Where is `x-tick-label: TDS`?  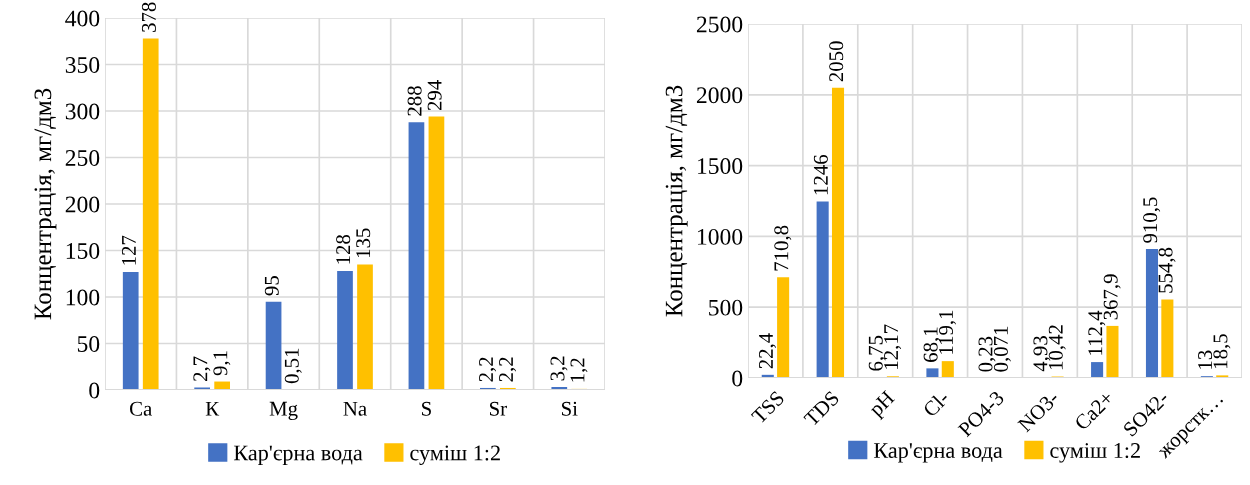
x-tick-label: TDS is located at coordinates (821, 409).